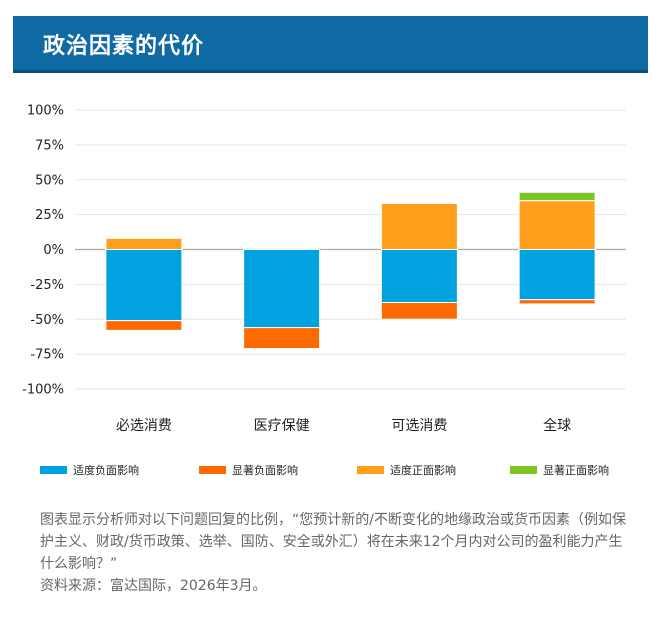  Describe the element at coordinates (282, 426) in the screenshot. I see `x-category-label: 医疗保健` at that location.